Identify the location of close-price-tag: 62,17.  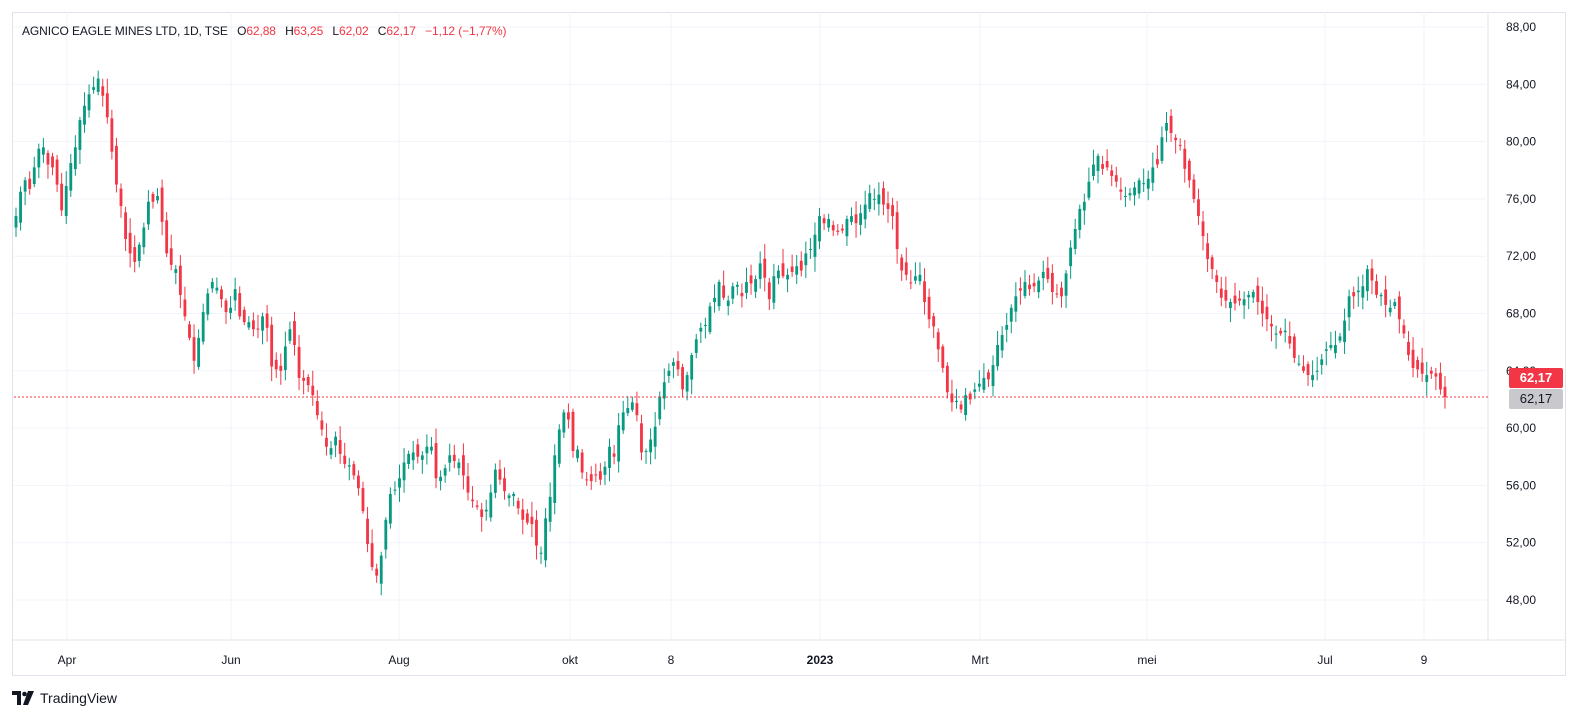
(1536, 399).